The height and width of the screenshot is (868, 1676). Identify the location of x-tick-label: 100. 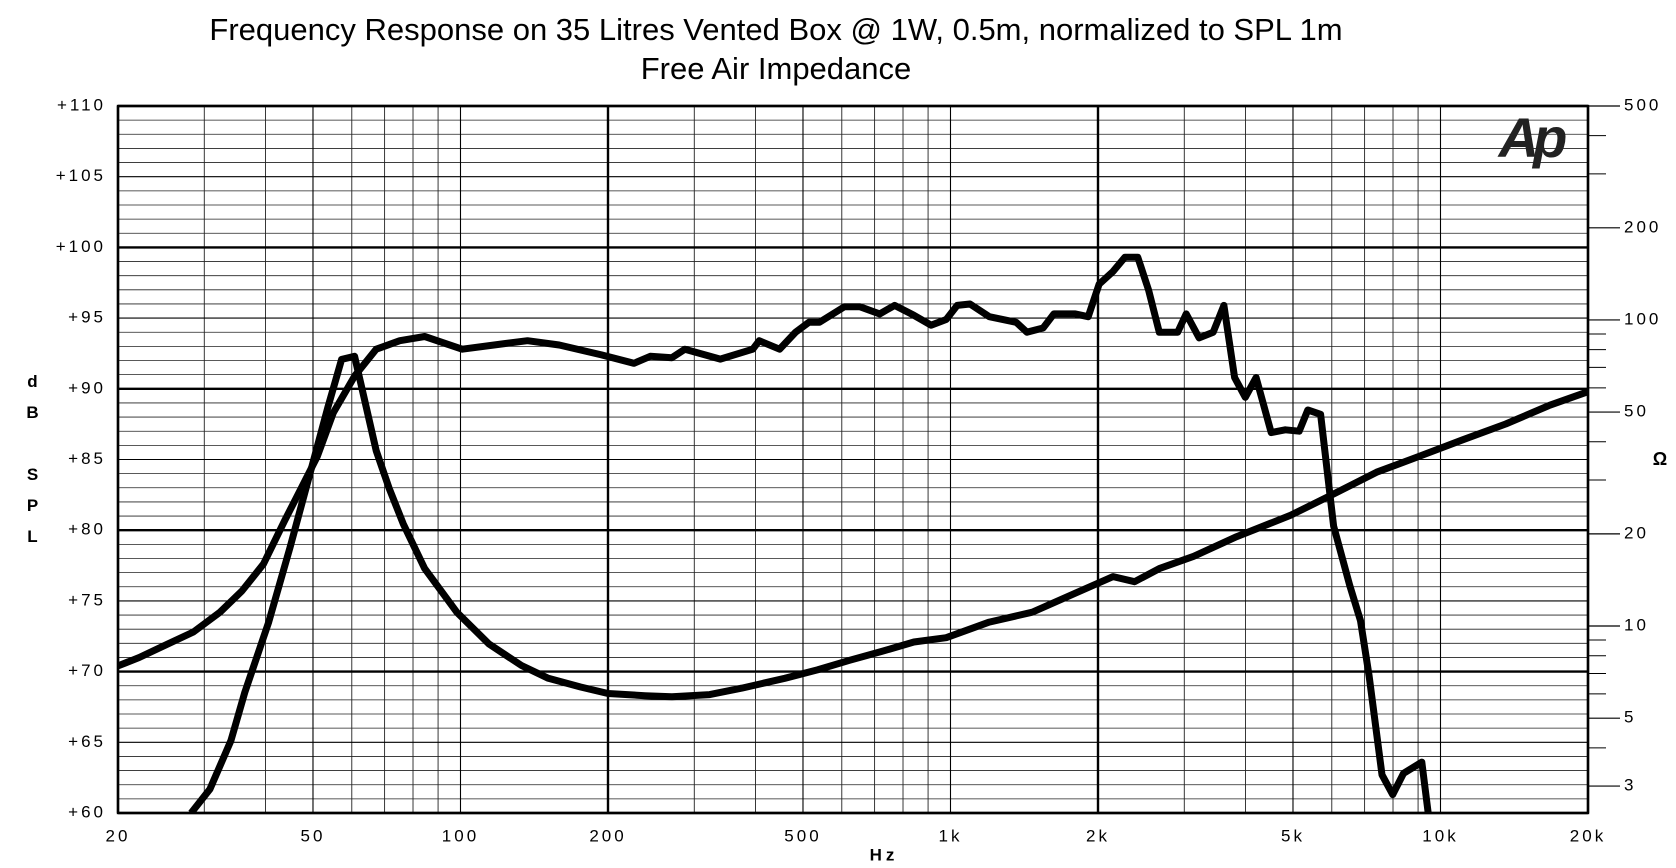
(460, 835).